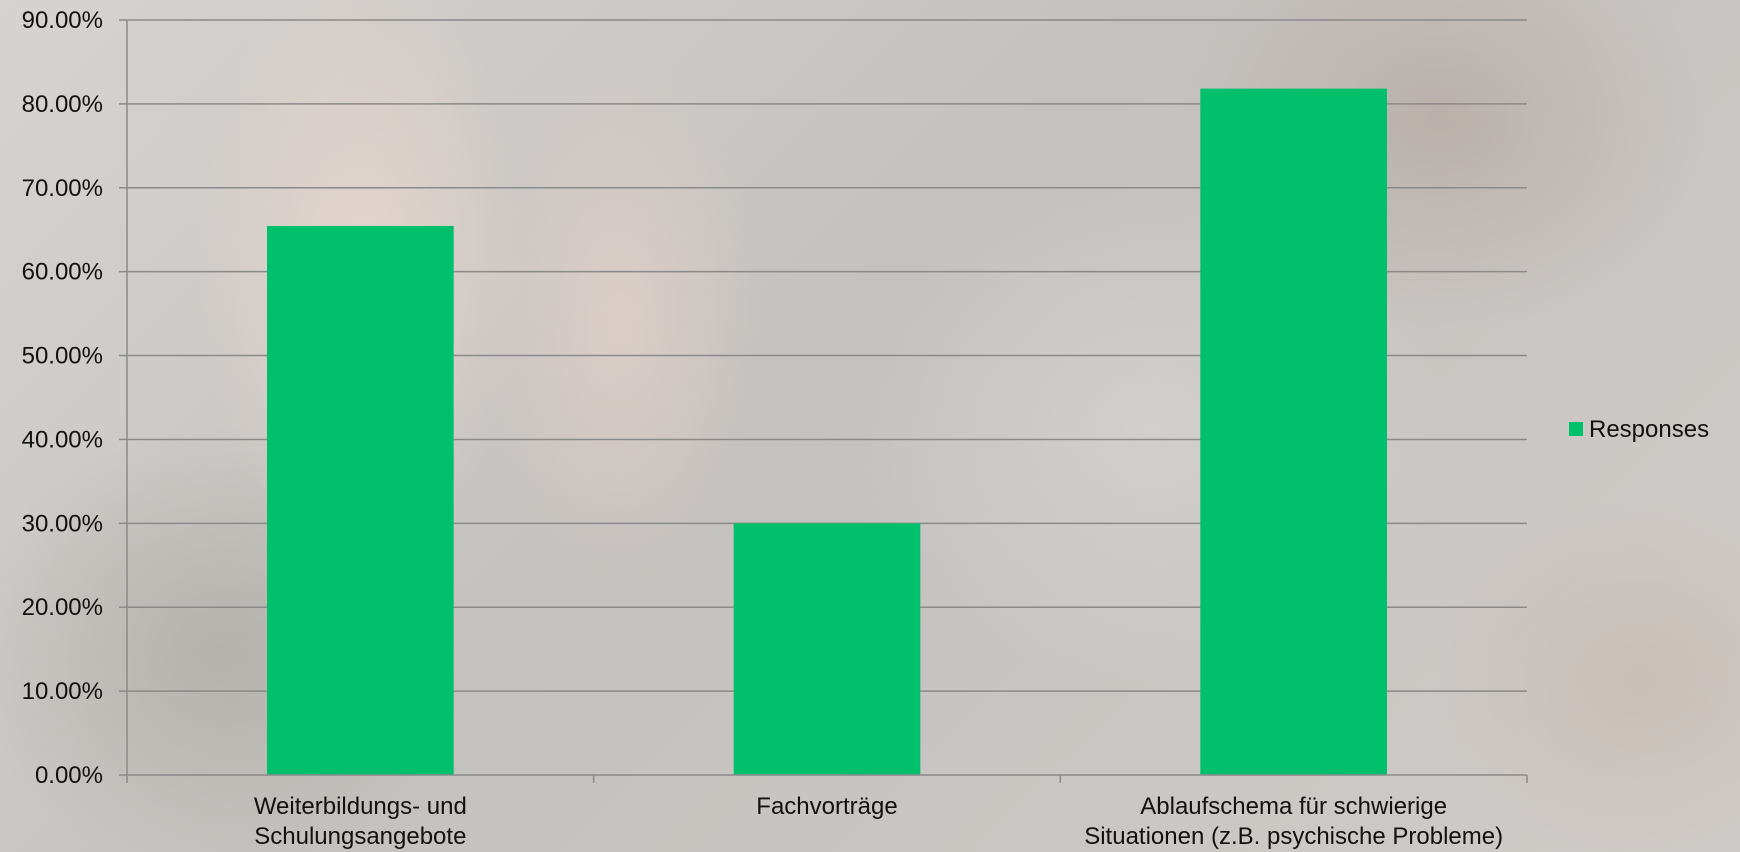 The height and width of the screenshot is (852, 1740). Describe the element at coordinates (360, 821) in the screenshot. I see `x-category-label: Weiterbildungs- und Schulungsangebote` at that location.